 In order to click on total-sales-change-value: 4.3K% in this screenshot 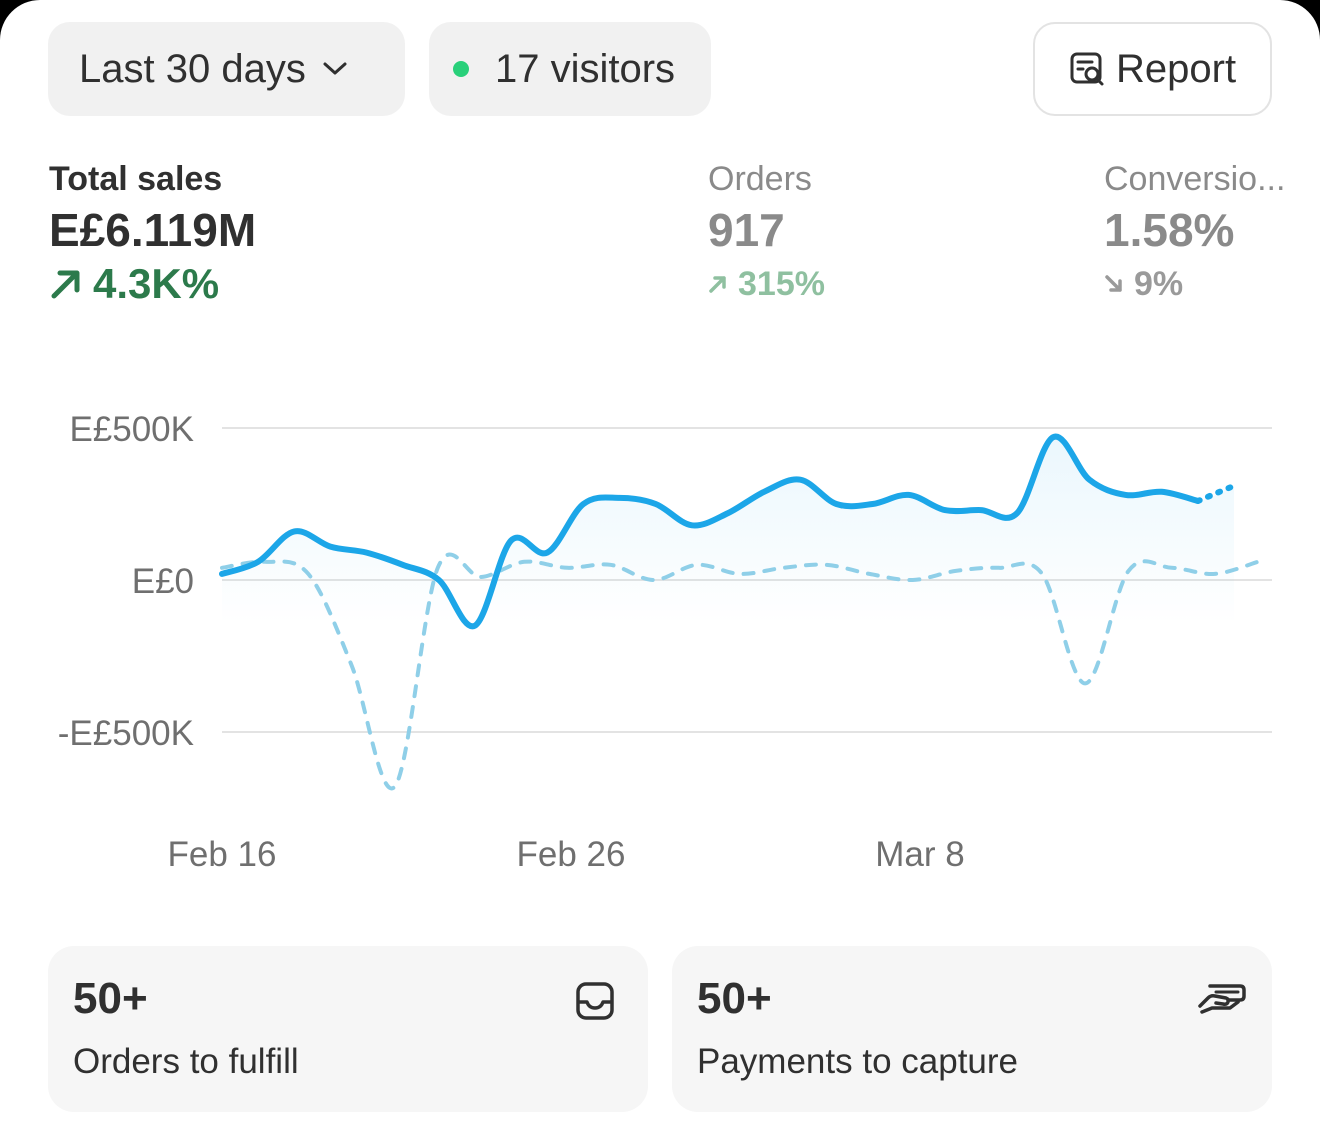, I will do `click(156, 283)`.